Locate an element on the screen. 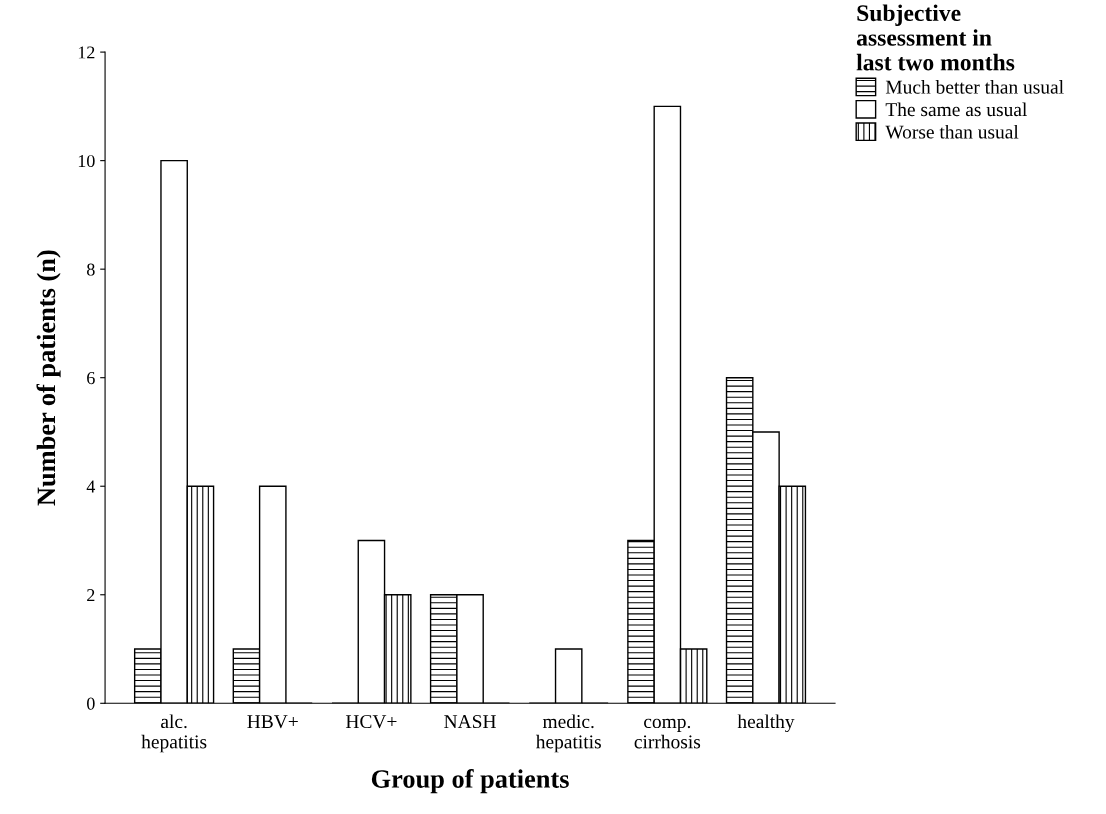 The image size is (1106, 814). y-tick-label: 8 is located at coordinates (91, 269).